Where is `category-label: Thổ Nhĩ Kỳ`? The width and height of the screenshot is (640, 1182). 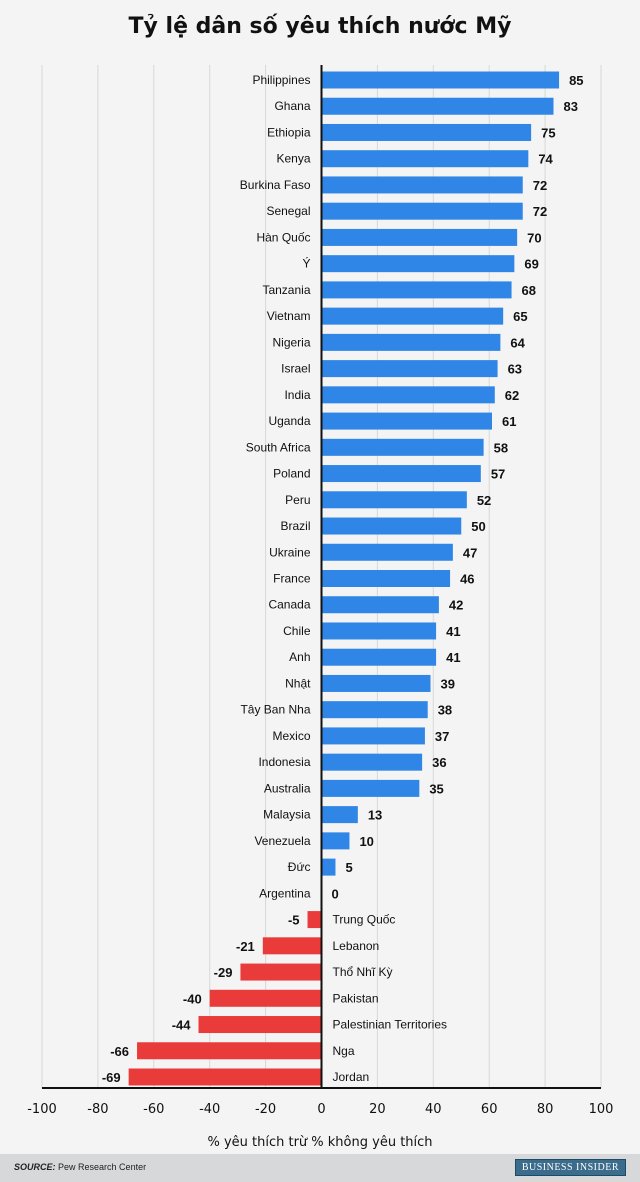 category-label: Thổ Nhĩ Kỳ is located at coordinates (363, 972).